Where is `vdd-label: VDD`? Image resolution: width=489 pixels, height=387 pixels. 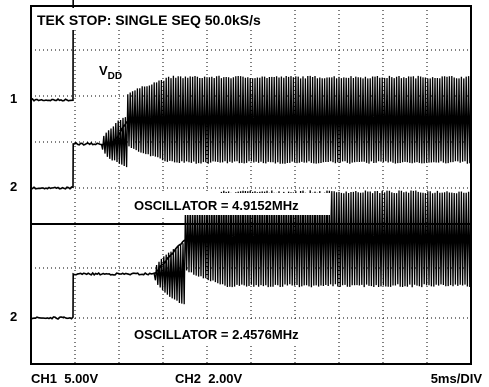
vdd-label: VDD is located at coordinates (110, 72).